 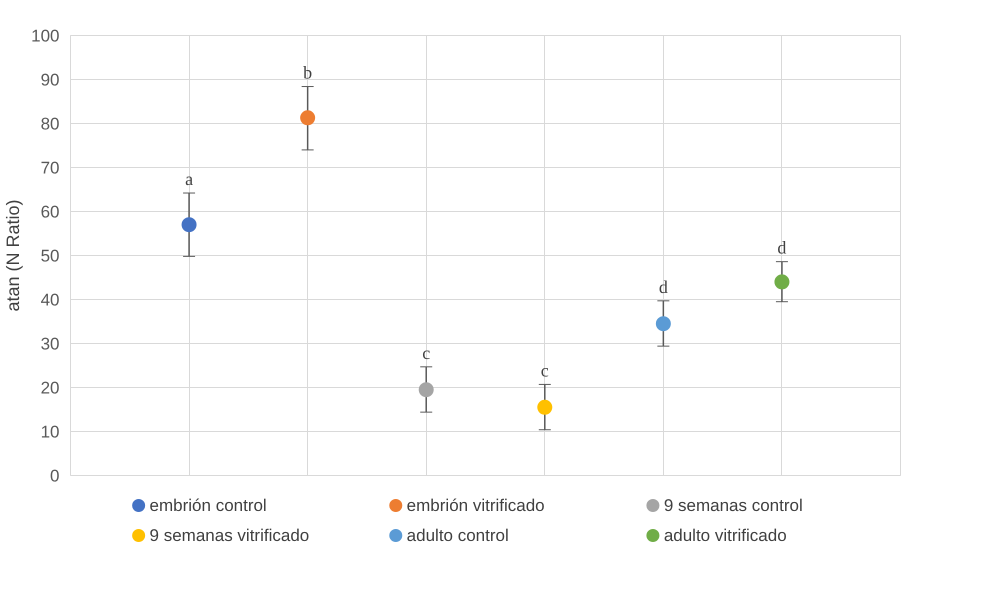 What do you see at coordinates (50, 212) in the screenshot?
I see `y-tick-label: 60` at bounding box center [50, 212].